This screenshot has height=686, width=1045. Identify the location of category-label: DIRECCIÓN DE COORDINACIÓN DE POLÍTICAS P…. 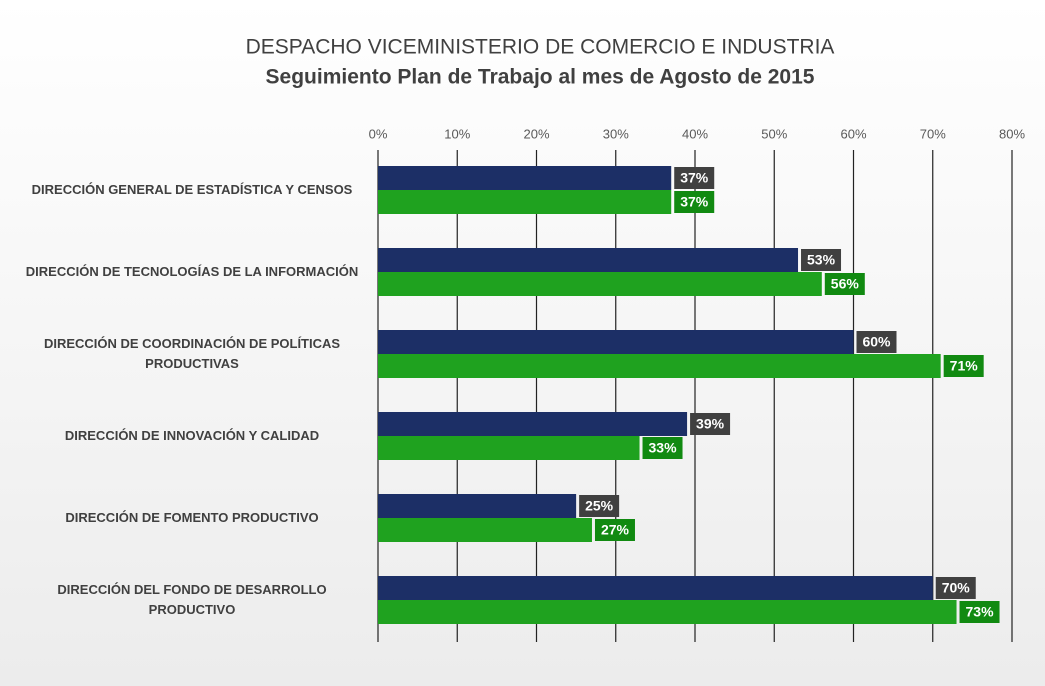
(192, 353).